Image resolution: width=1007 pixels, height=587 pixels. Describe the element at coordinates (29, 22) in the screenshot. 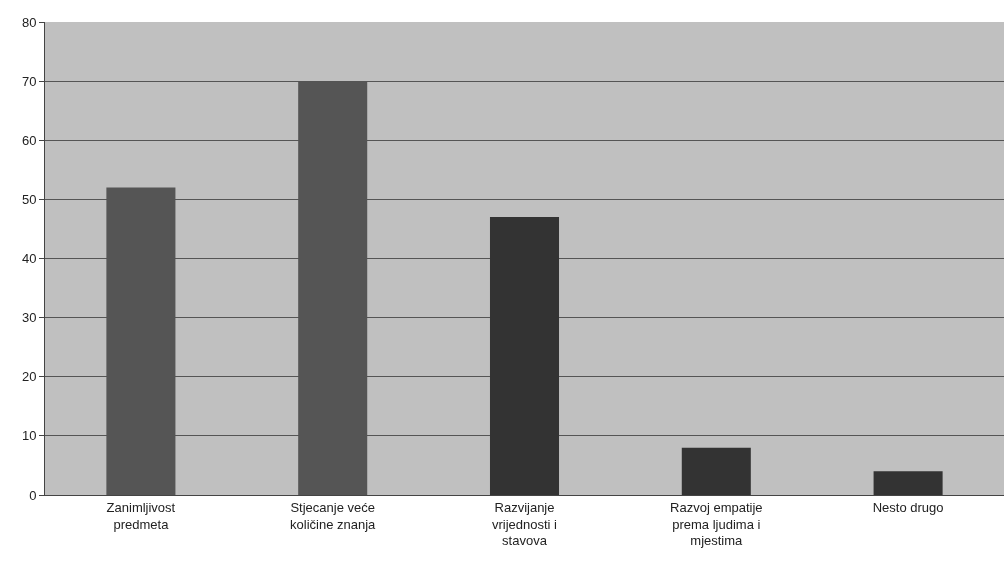

I see `y-tick-label: 80` at that location.